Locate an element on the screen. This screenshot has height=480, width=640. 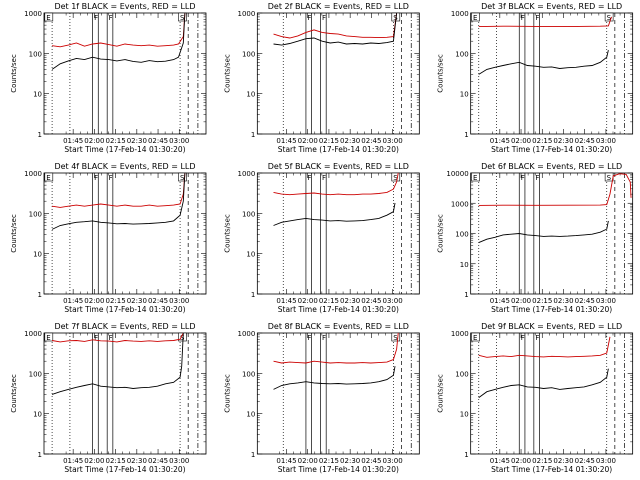
chart-title: Det 8f BLACK = Events, RED = LLD is located at coordinates (338, 326).